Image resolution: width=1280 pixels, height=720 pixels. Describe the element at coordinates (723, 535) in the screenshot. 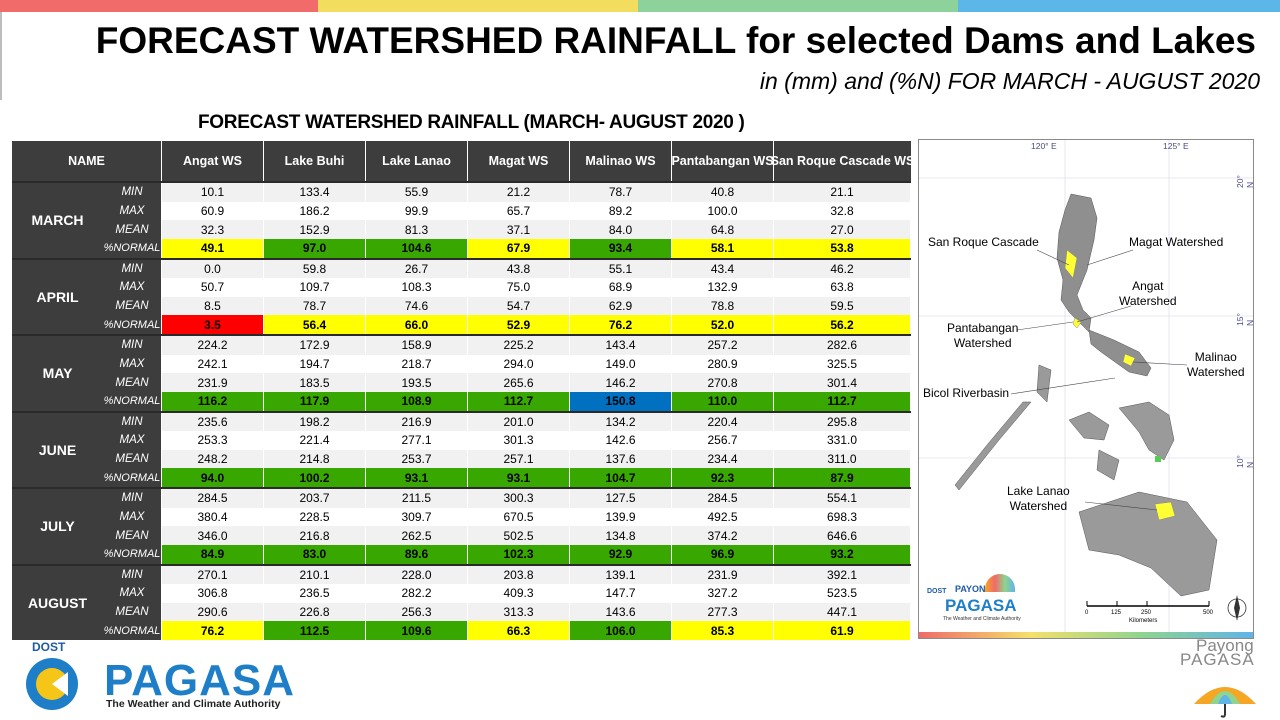

I see `value-cell: 374.2` at that location.